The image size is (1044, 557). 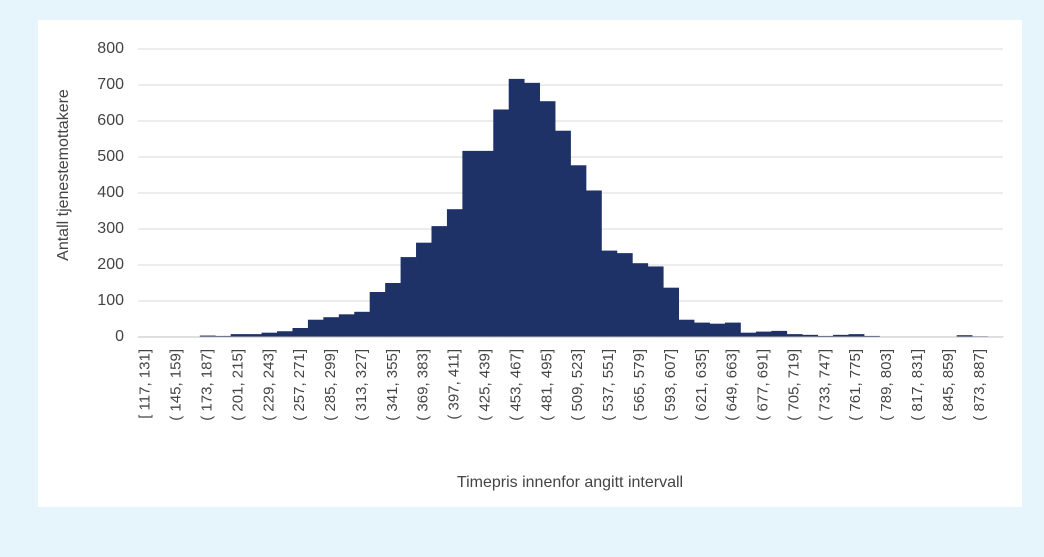 I want to click on y-tick-label: 200, so click(x=110, y=264).